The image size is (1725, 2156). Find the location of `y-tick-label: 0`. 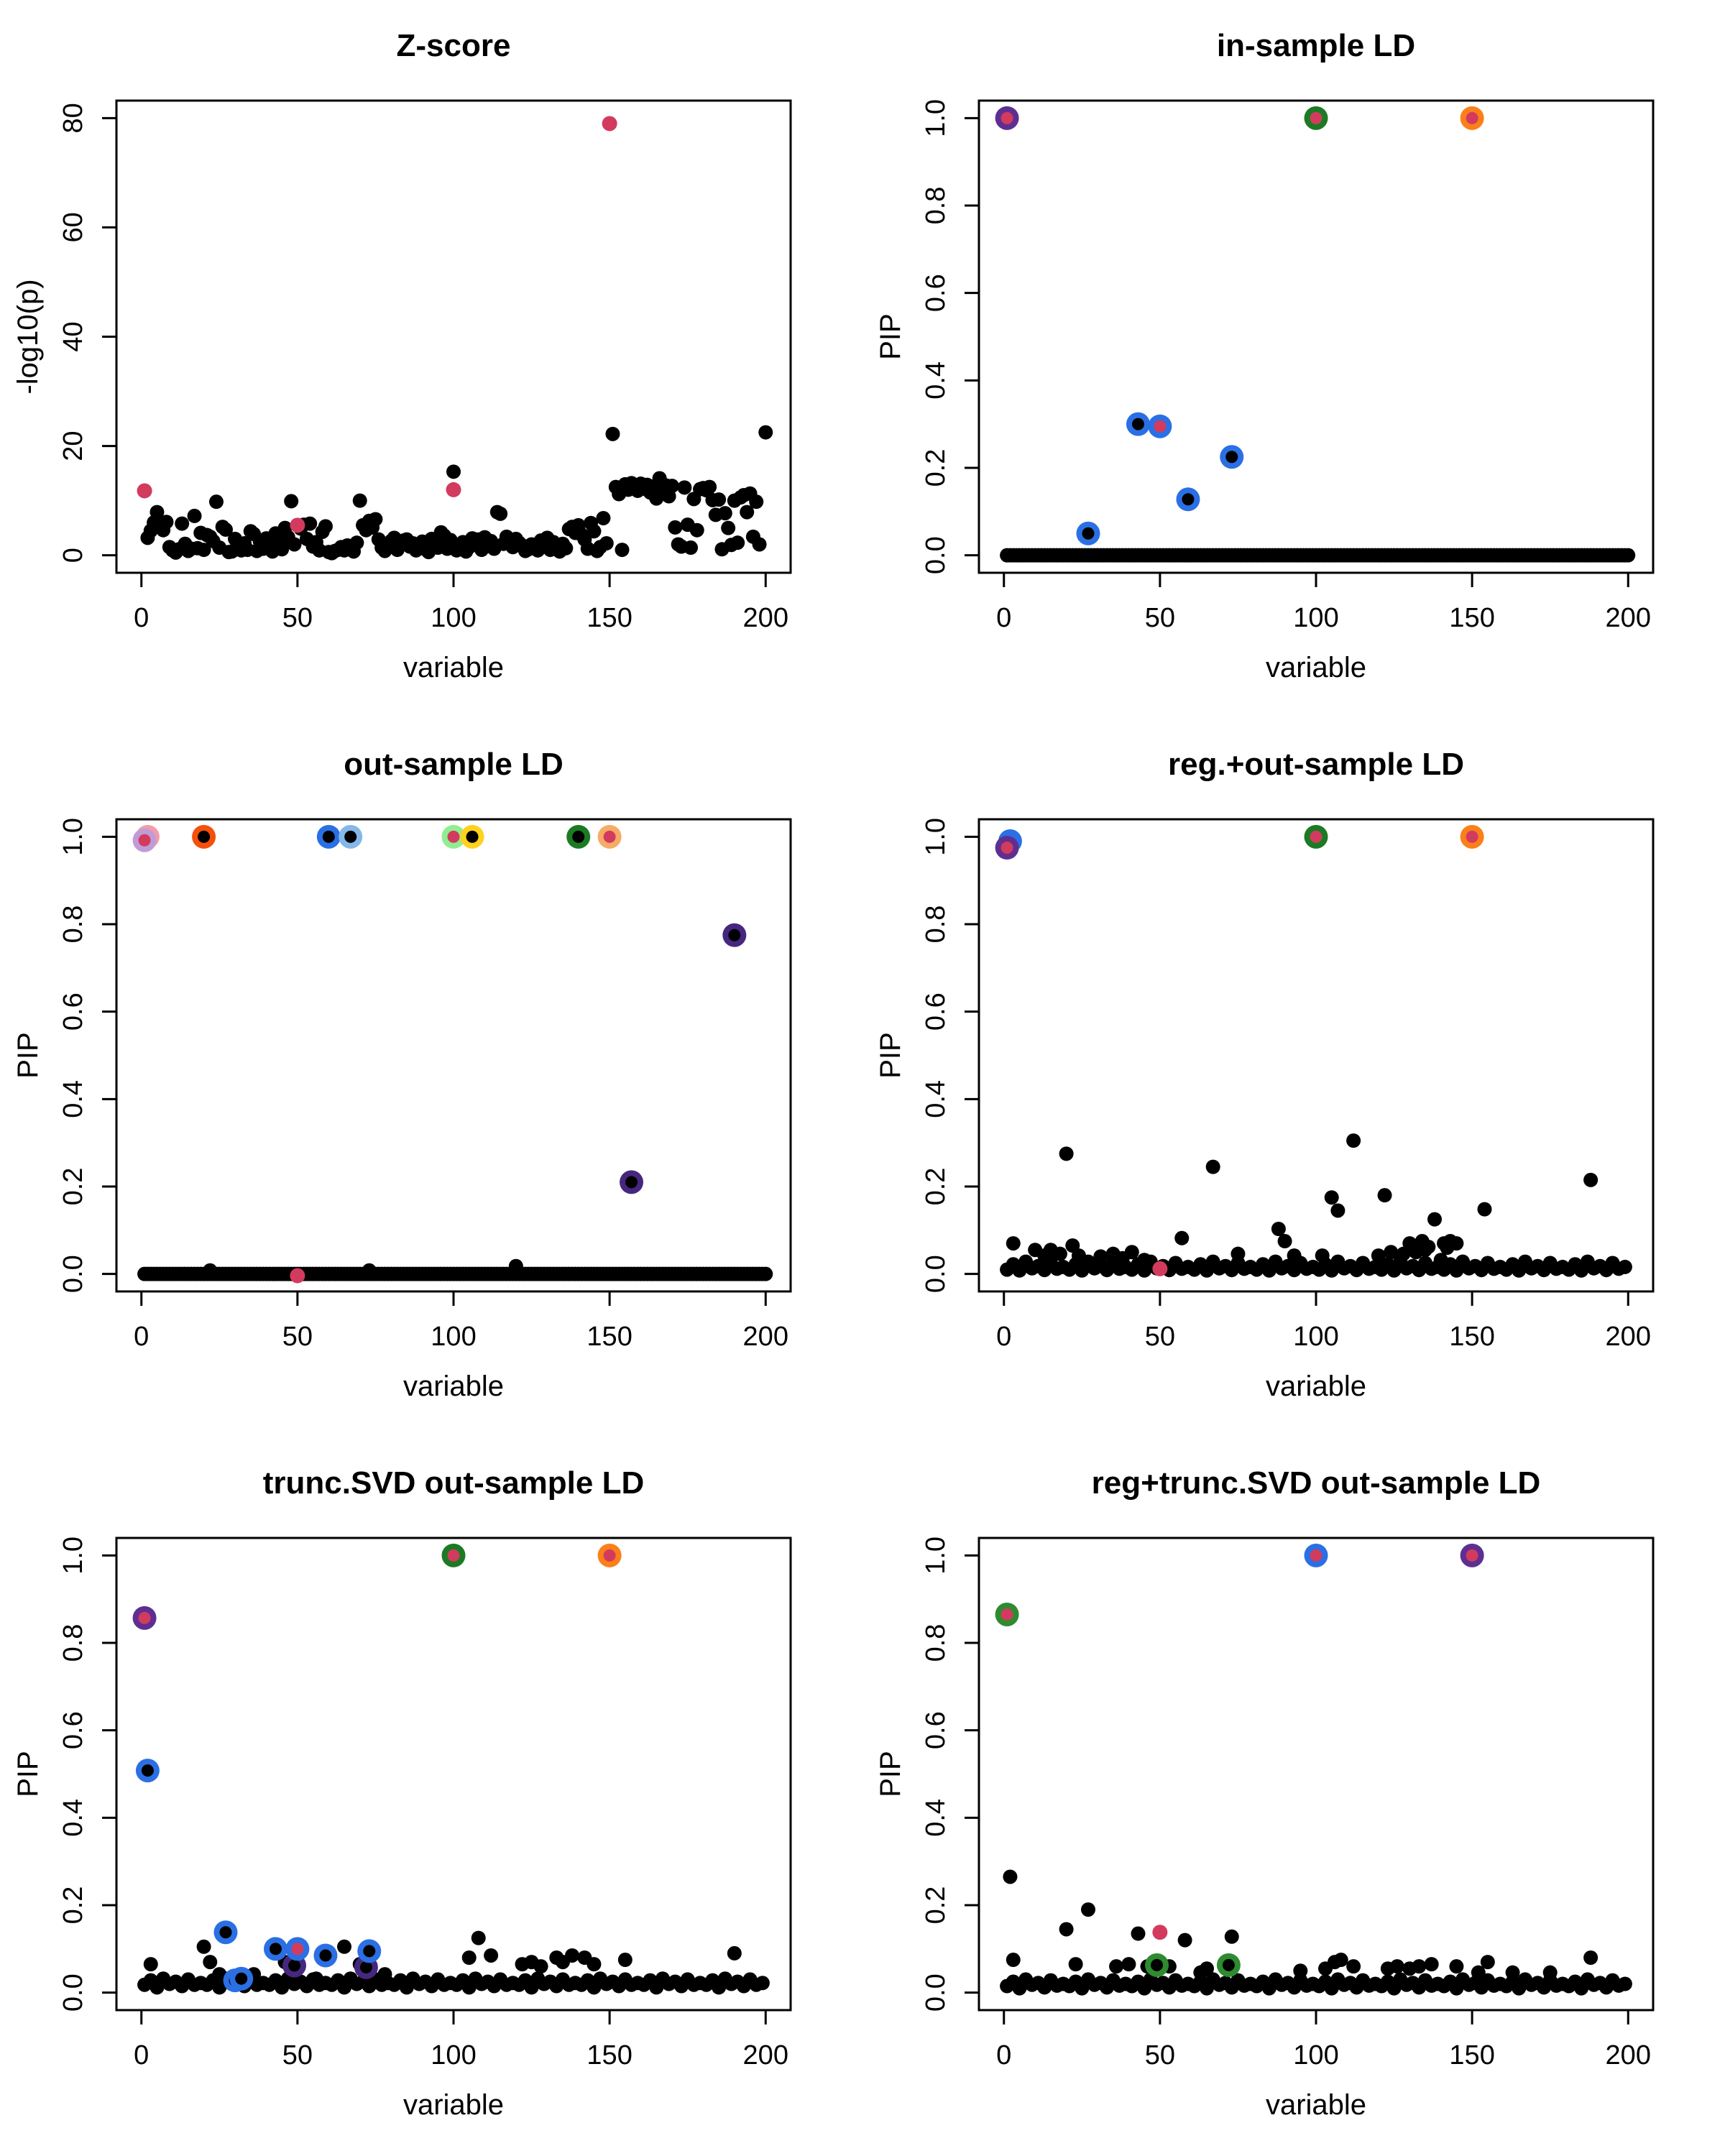

y-tick-label: 0 is located at coordinates (73, 555).